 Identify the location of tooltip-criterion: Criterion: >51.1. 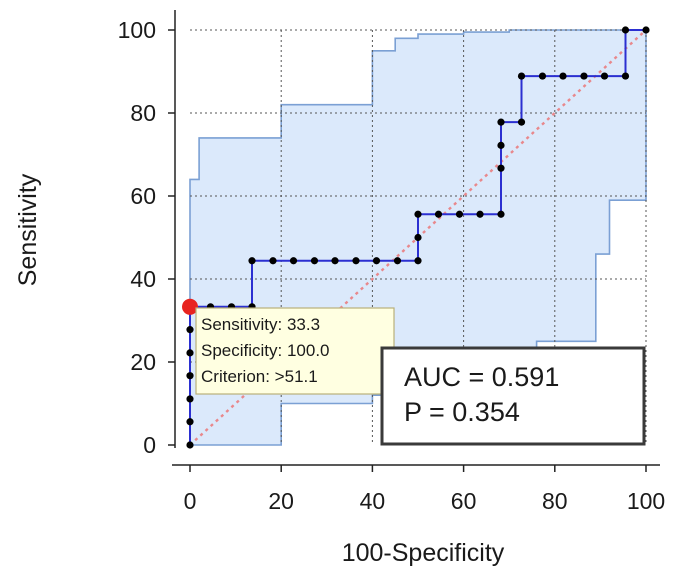
(259, 376).